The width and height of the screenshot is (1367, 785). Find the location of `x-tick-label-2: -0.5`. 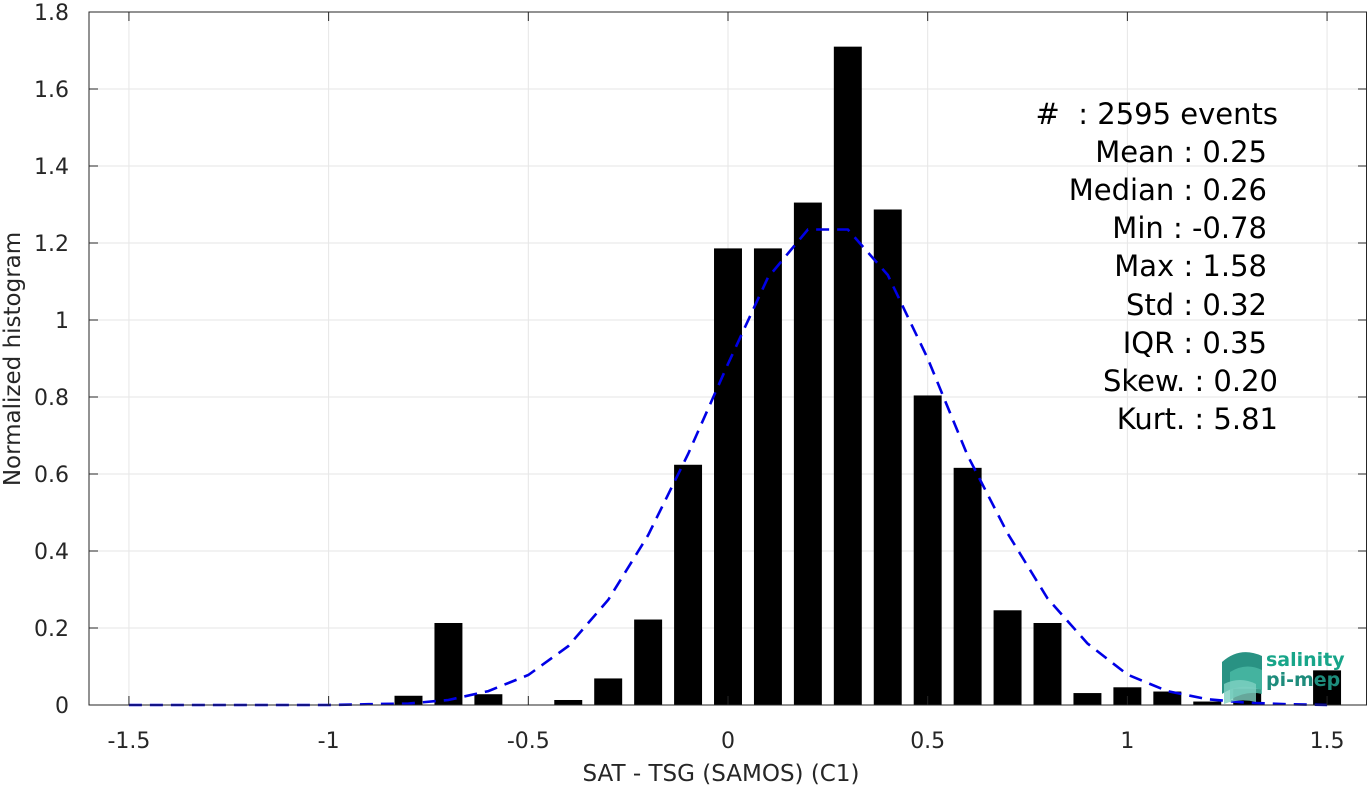

x-tick-label-2: -0.5 is located at coordinates (528, 741).